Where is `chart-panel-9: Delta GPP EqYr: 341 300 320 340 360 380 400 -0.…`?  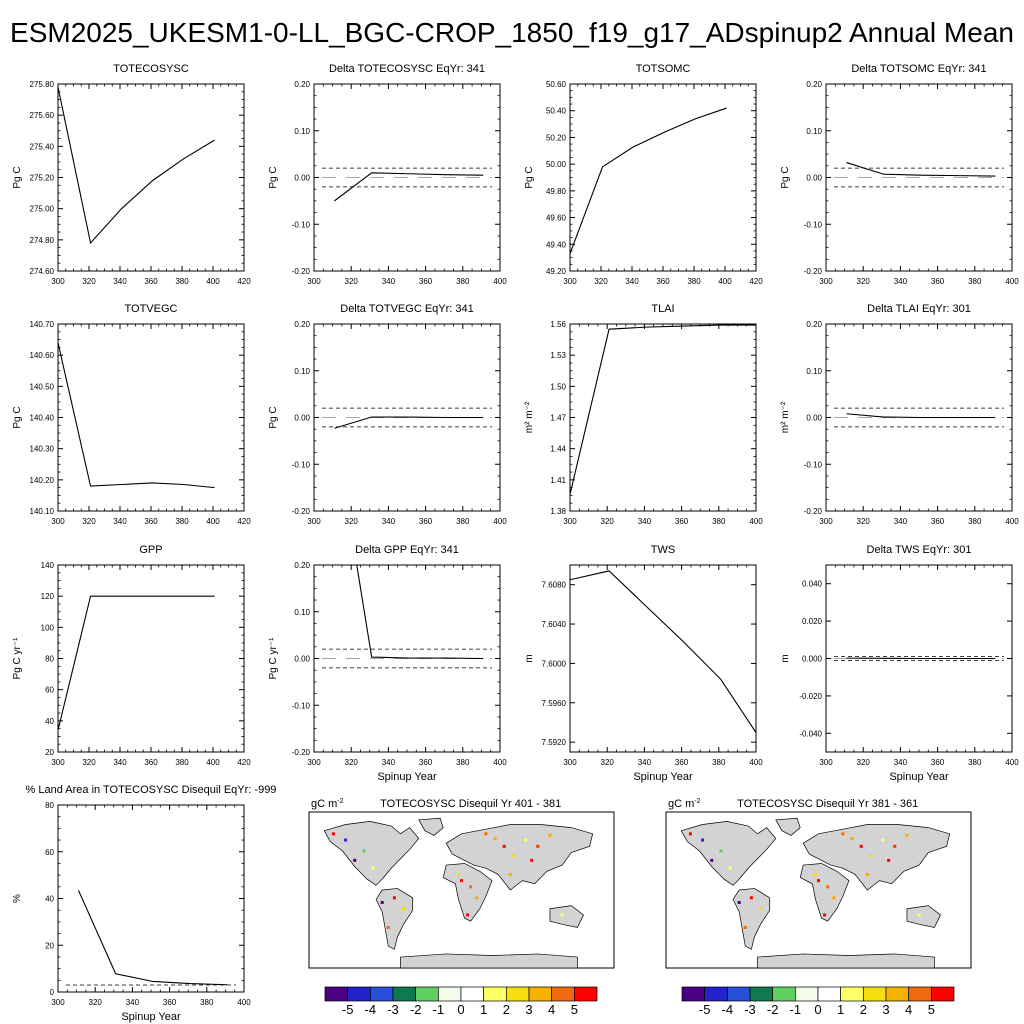
chart-panel-9: Delta GPP EqYr: 341 300 320 340 360 380 400 -0.… is located at coordinates (387, 663).